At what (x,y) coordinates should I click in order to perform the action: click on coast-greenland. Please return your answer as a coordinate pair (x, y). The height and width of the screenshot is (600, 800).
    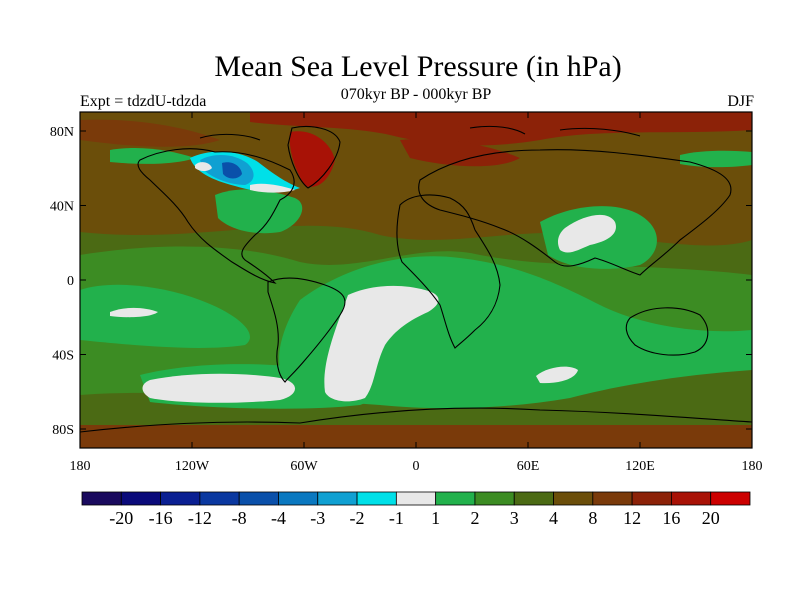
    Looking at the image, I should click on (314, 157).